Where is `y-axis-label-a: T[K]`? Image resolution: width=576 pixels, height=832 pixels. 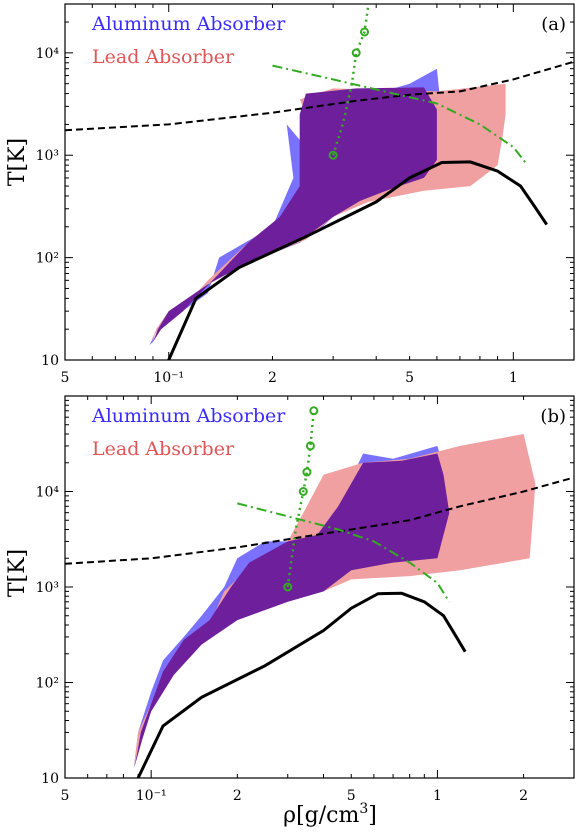
y-axis-label-a: T[K] is located at coordinates (17, 162).